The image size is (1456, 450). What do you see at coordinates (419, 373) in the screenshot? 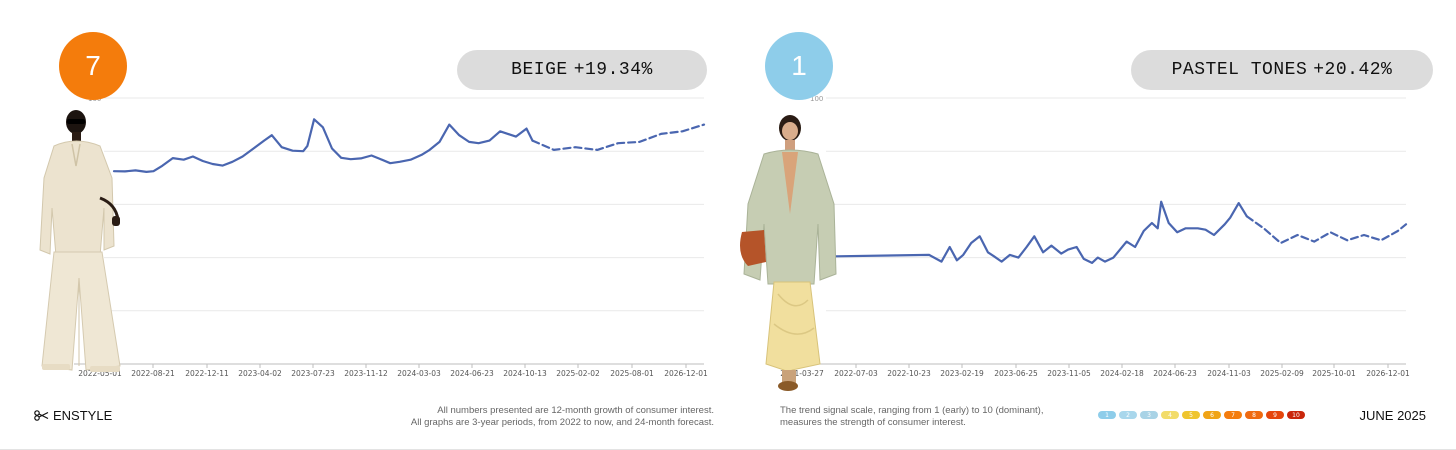
I see `x-tick-label: 2024-03-03` at bounding box center [419, 373].